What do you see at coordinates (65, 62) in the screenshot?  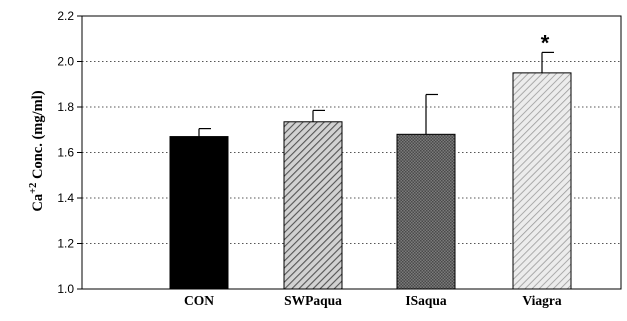 I see `y-tick-label: 2.0` at bounding box center [65, 62].